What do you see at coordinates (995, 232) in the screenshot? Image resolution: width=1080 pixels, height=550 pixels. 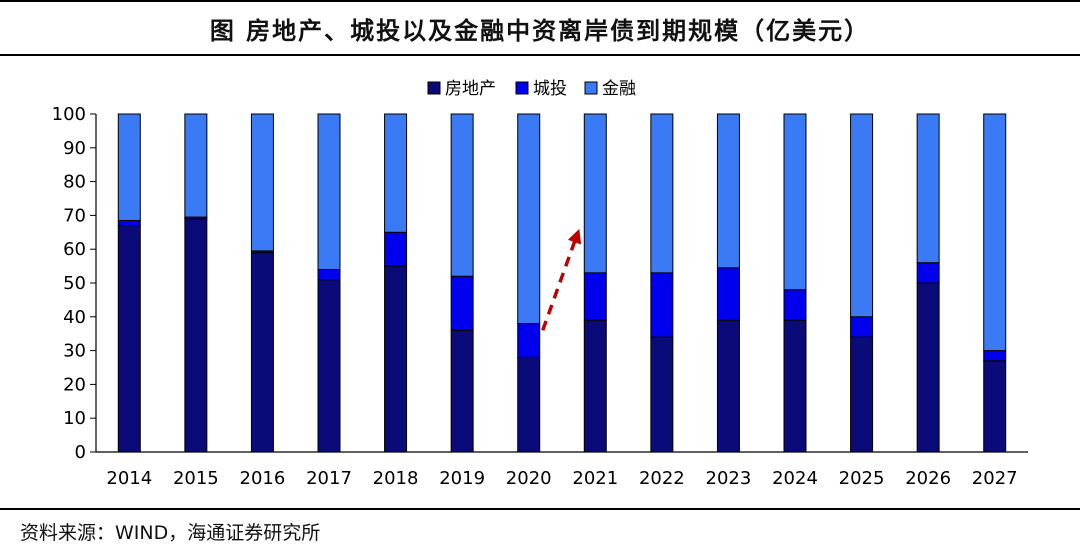 I see `bar-finance-2027` at bounding box center [995, 232].